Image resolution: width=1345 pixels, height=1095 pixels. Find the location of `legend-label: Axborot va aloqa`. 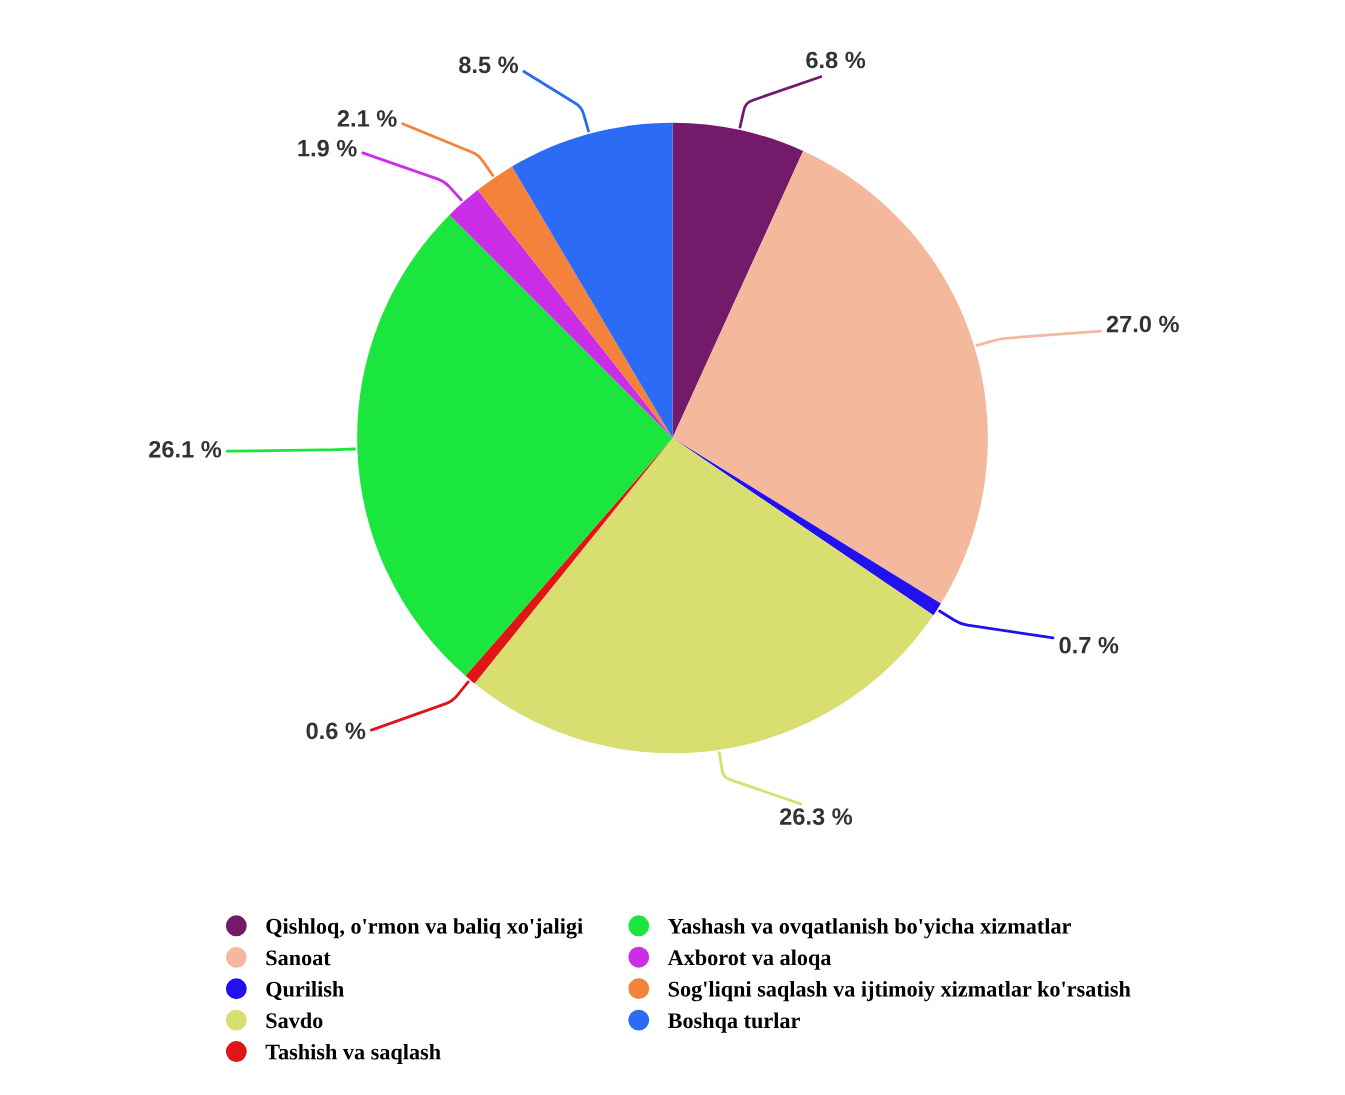

legend-label: Axborot va aloqa is located at coordinates (749, 959).